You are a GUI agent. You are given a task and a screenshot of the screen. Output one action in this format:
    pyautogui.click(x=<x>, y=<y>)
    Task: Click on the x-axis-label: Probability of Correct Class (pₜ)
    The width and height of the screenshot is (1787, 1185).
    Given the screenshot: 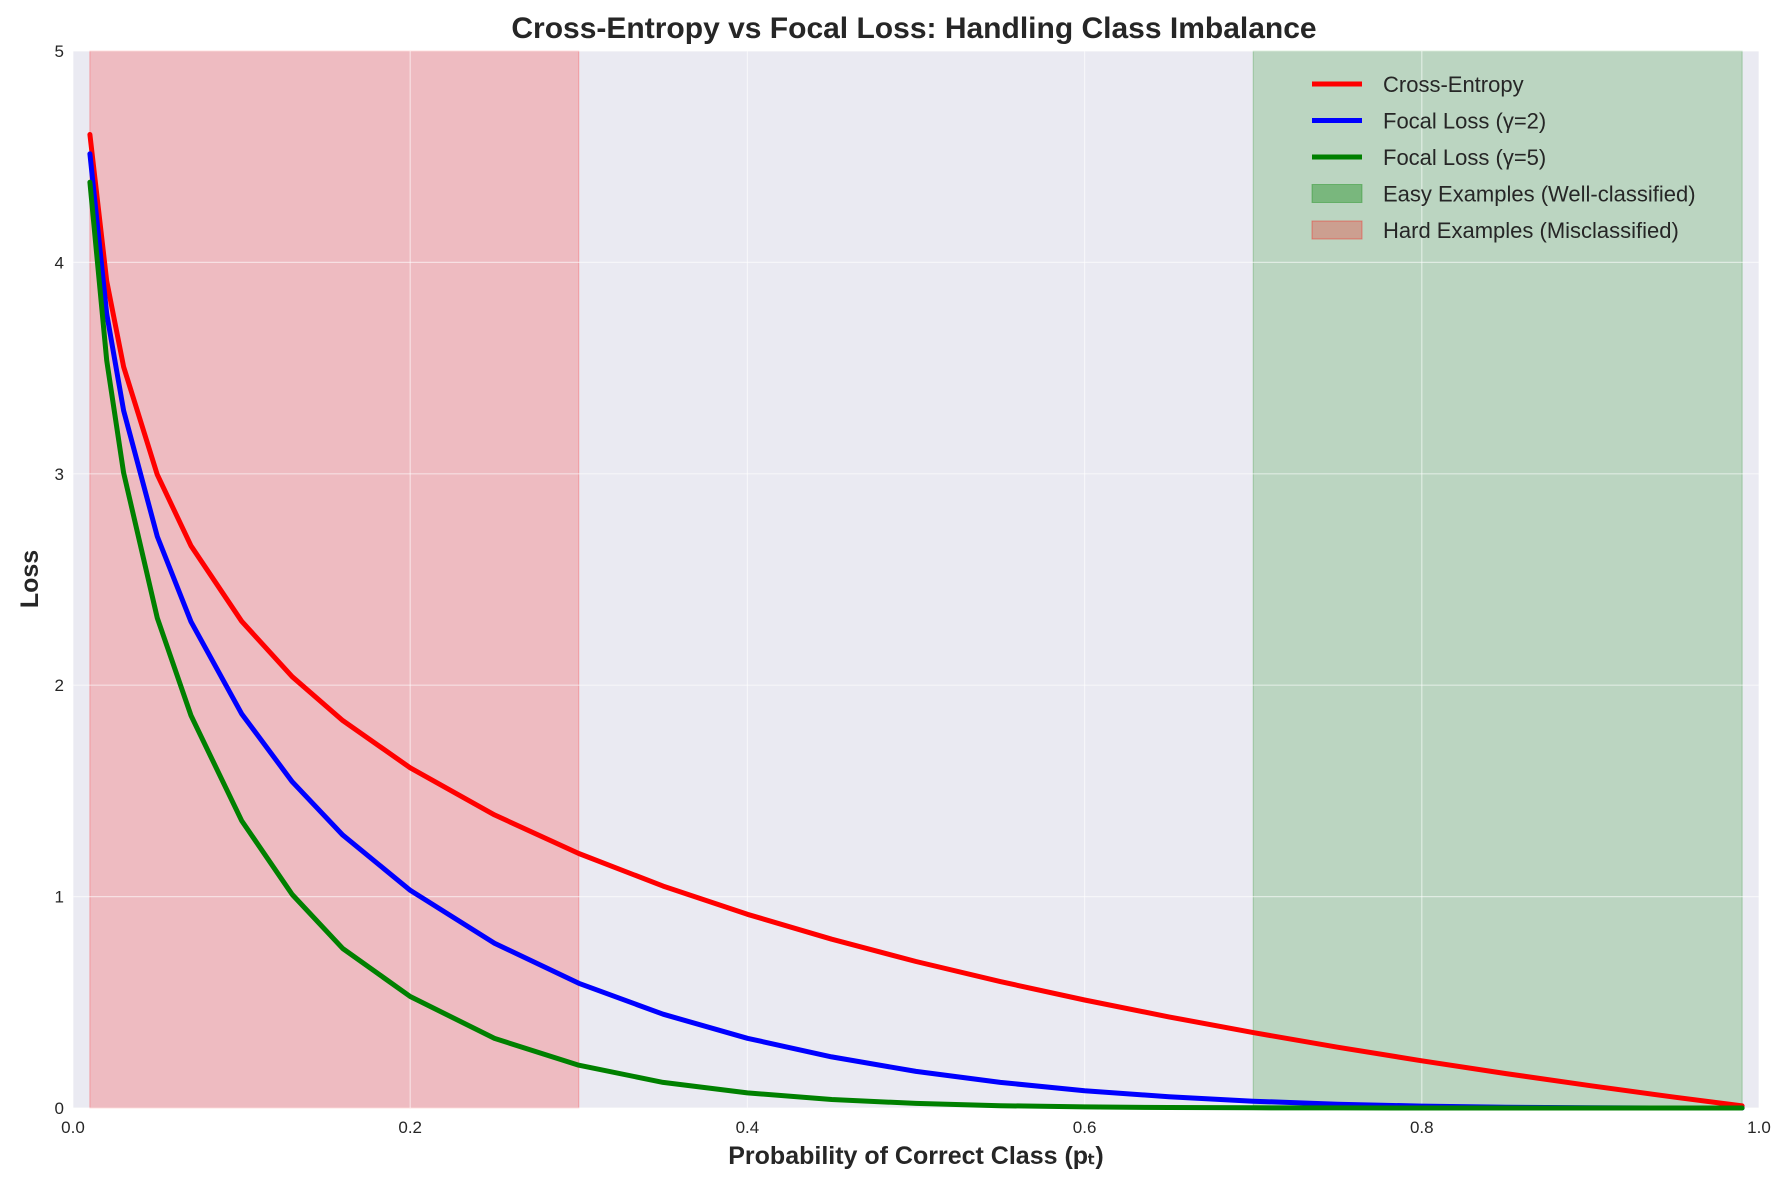 What is the action you would take?
    pyautogui.click(x=916, y=1156)
    